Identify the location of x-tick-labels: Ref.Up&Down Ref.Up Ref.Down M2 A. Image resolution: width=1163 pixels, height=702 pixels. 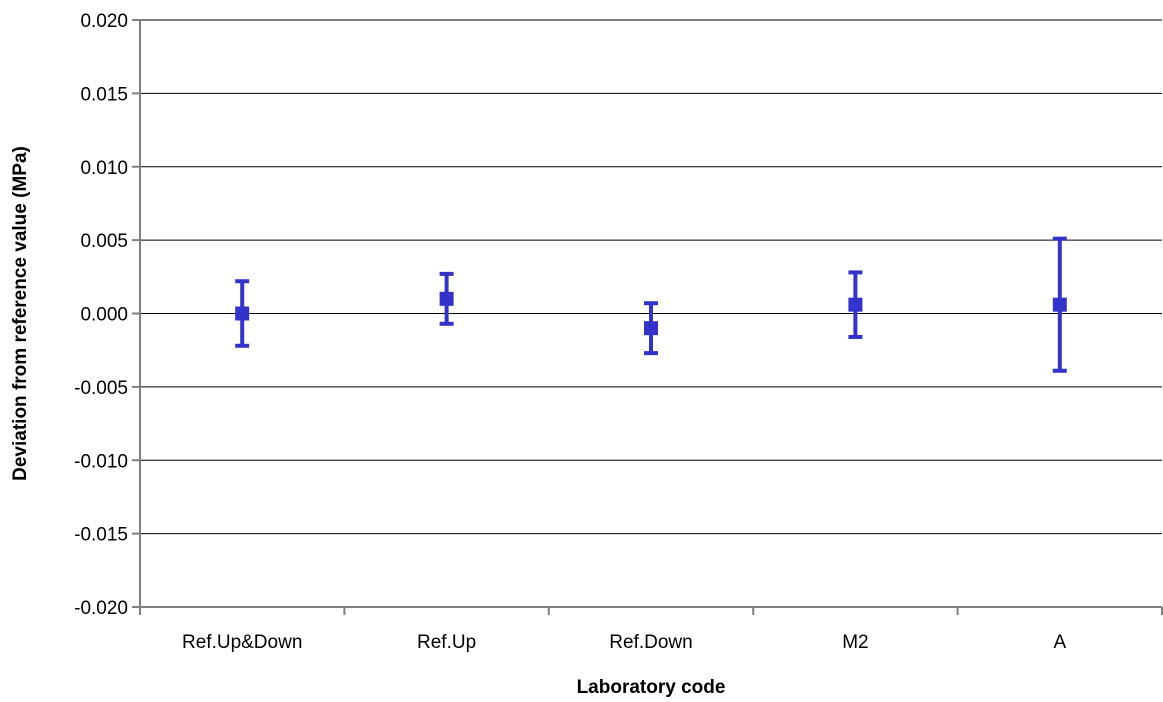
(624, 642).